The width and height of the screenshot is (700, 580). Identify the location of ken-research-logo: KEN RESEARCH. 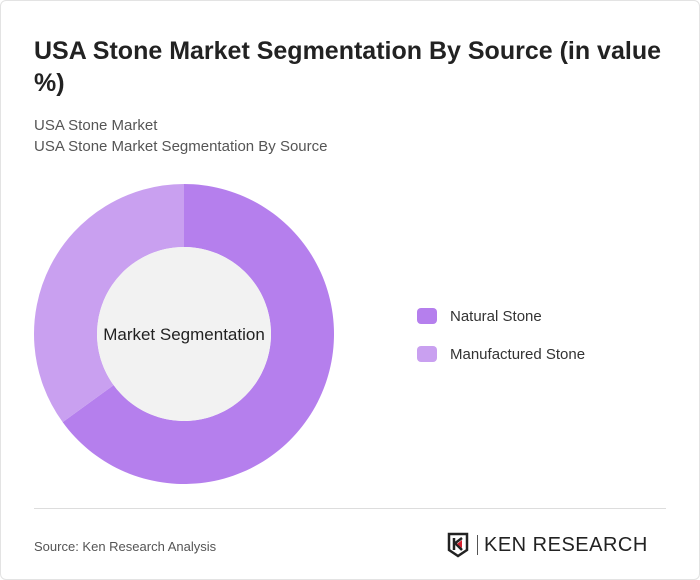
(547, 545).